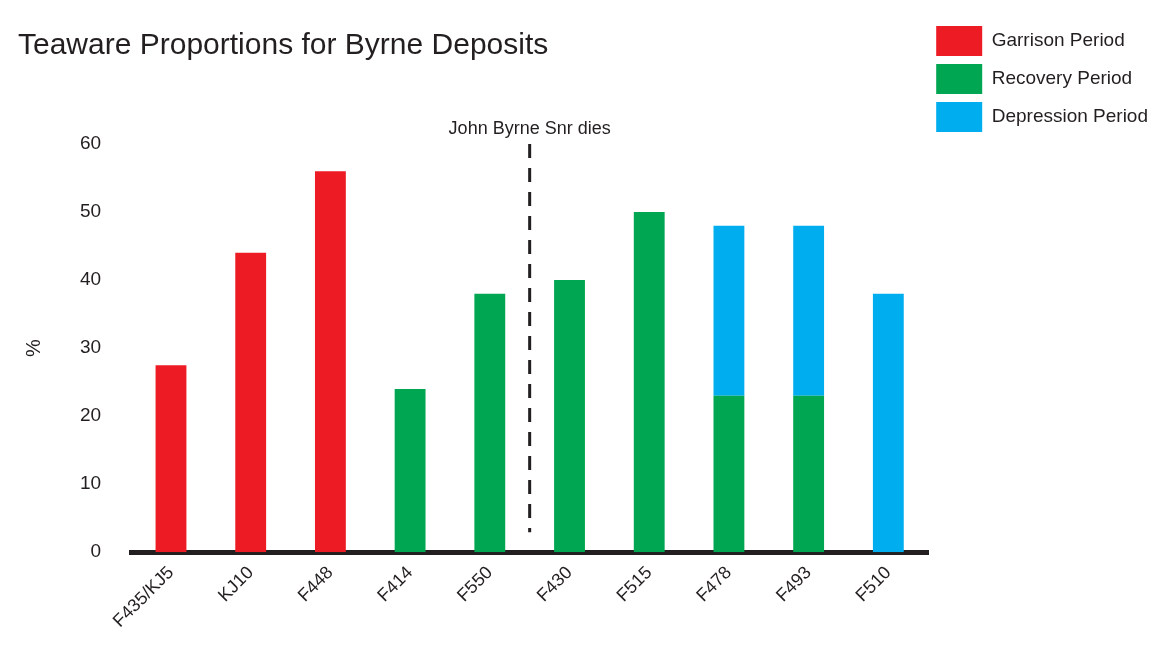 The height and width of the screenshot is (650, 1176). I want to click on y-tick-label: 60, so click(90, 143).